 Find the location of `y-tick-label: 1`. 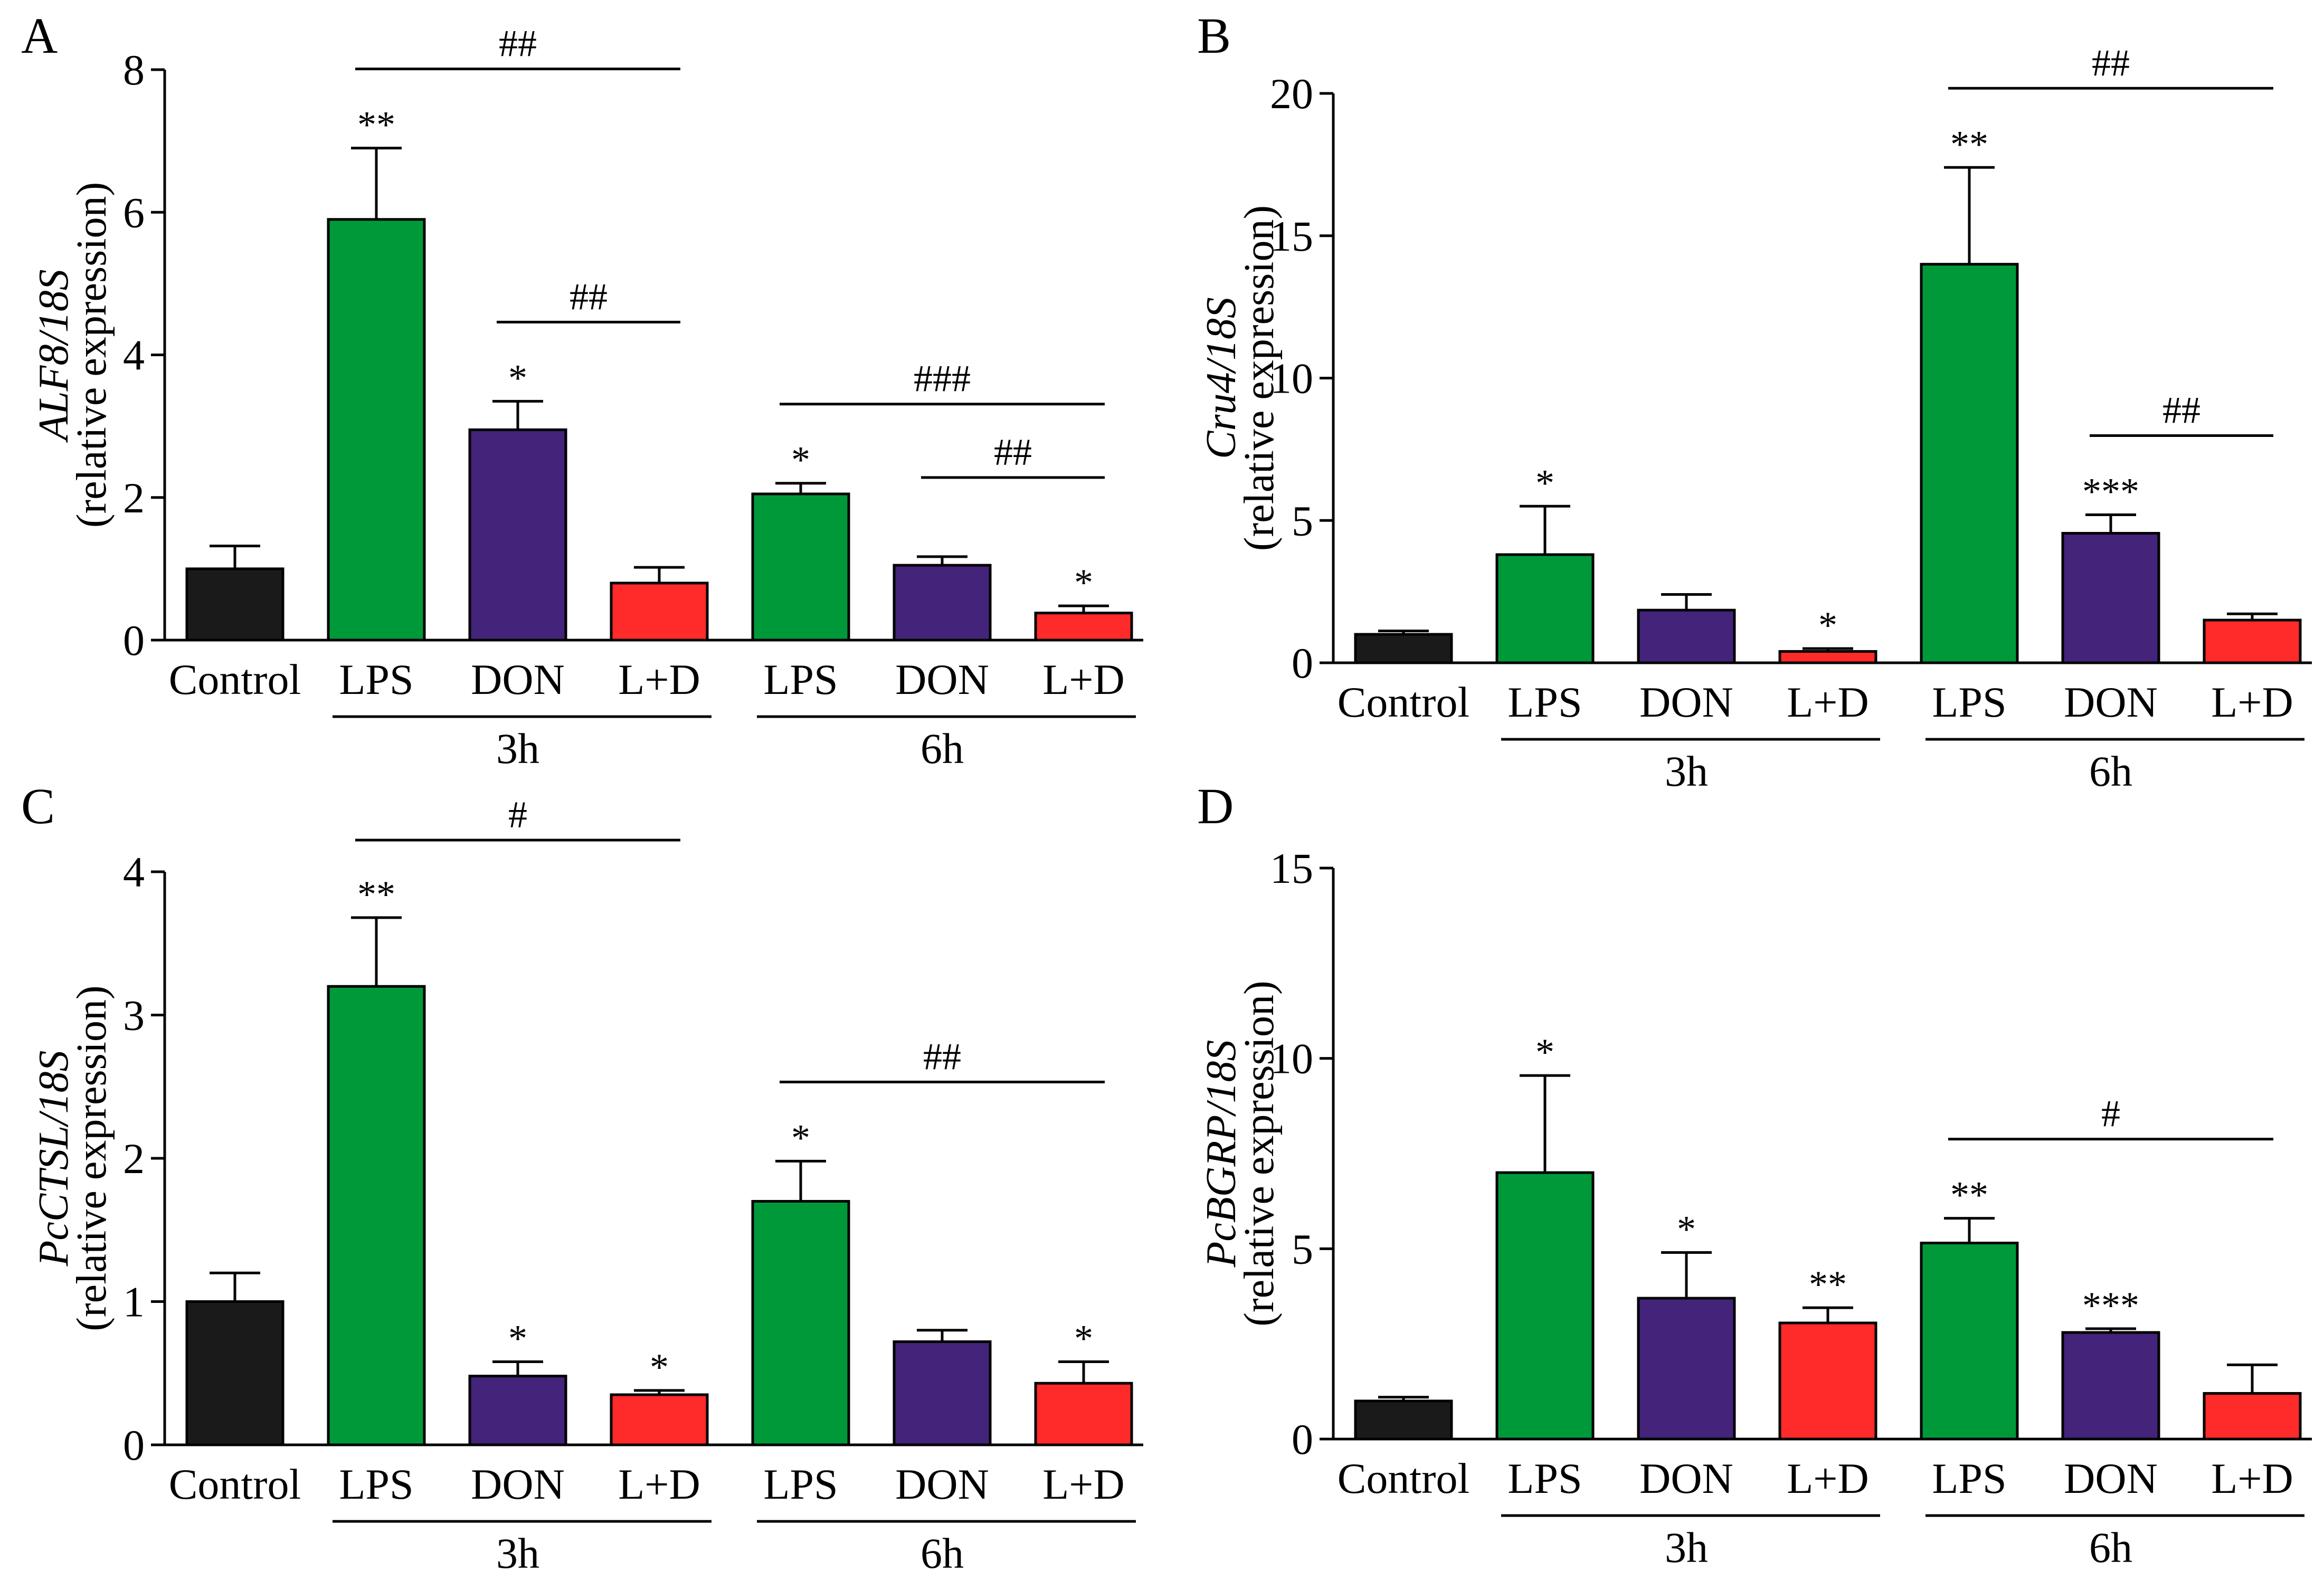

y-tick-label: 1 is located at coordinates (134, 1302).